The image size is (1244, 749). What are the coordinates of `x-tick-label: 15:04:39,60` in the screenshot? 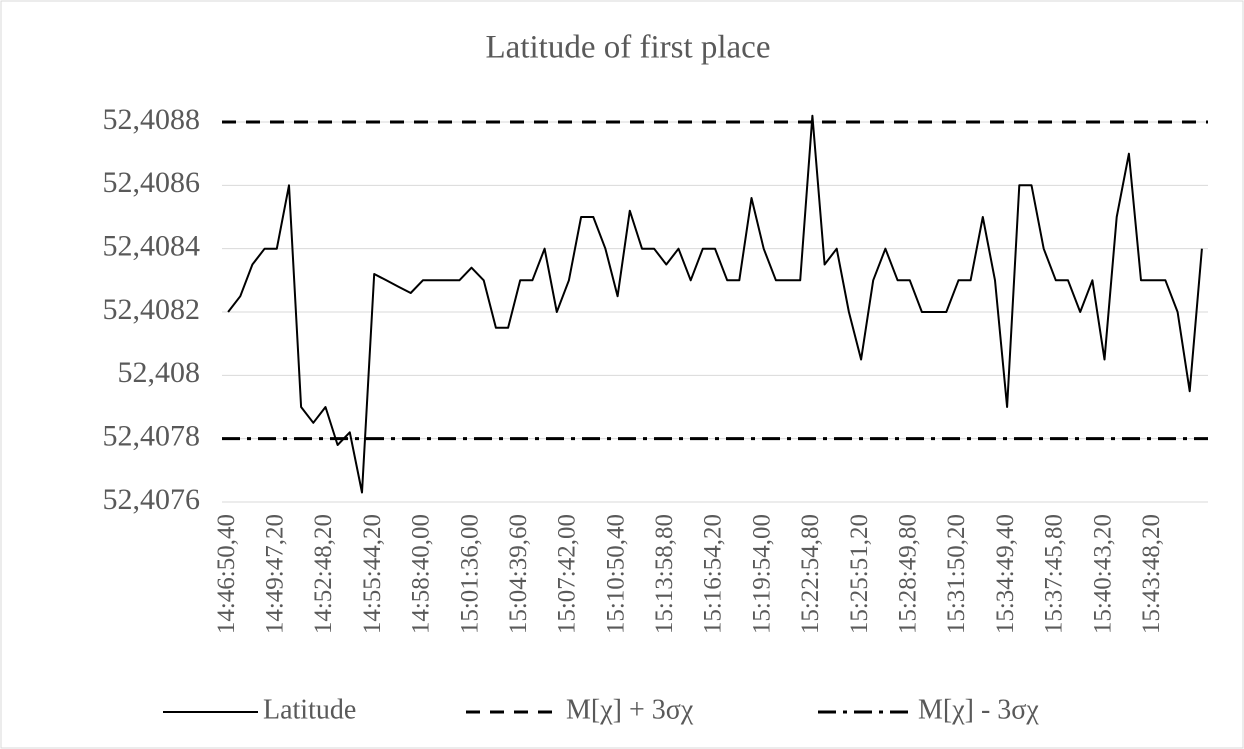 It's located at (518, 574).